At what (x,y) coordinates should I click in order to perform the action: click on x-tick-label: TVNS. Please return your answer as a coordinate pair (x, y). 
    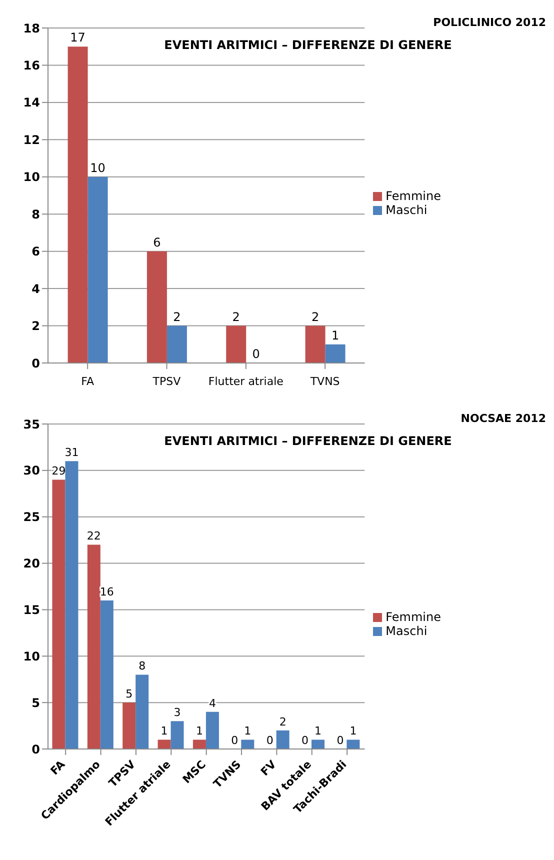
    Looking at the image, I should click on (324, 381).